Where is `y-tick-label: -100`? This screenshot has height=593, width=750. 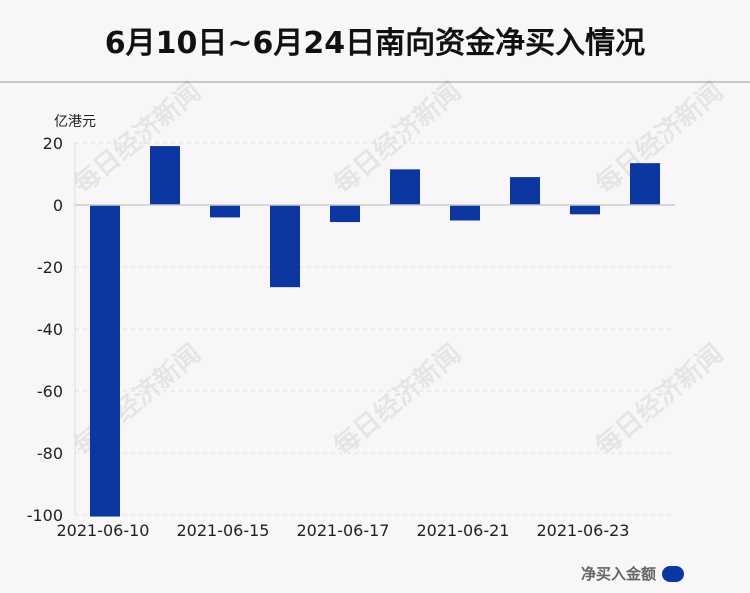
y-tick-label: -100 is located at coordinates (45, 515).